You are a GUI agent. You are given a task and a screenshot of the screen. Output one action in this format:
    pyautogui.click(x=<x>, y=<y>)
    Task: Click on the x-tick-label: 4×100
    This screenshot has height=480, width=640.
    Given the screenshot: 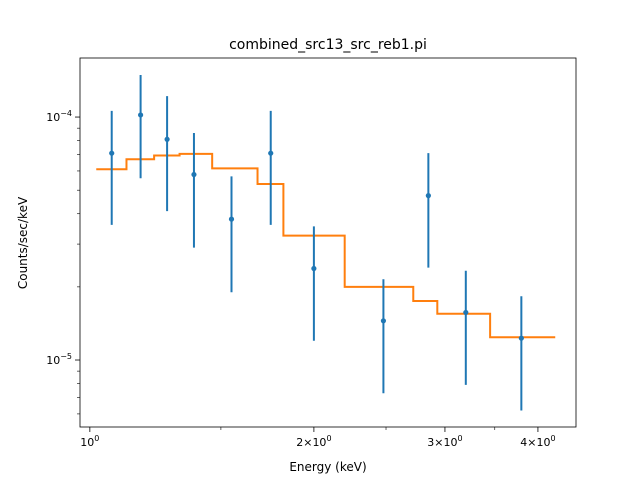 What is the action you would take?
    pyautogui.click(x=537, y=441)
    